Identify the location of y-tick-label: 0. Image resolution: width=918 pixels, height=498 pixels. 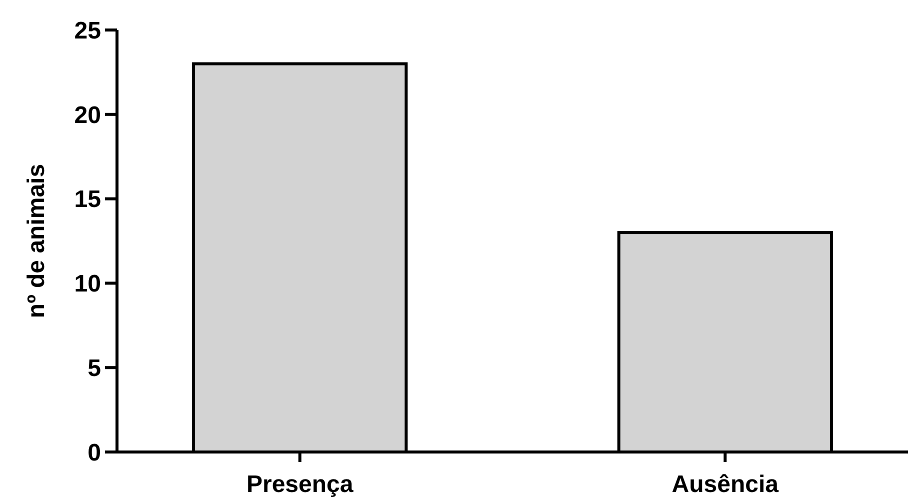
(94, 452).